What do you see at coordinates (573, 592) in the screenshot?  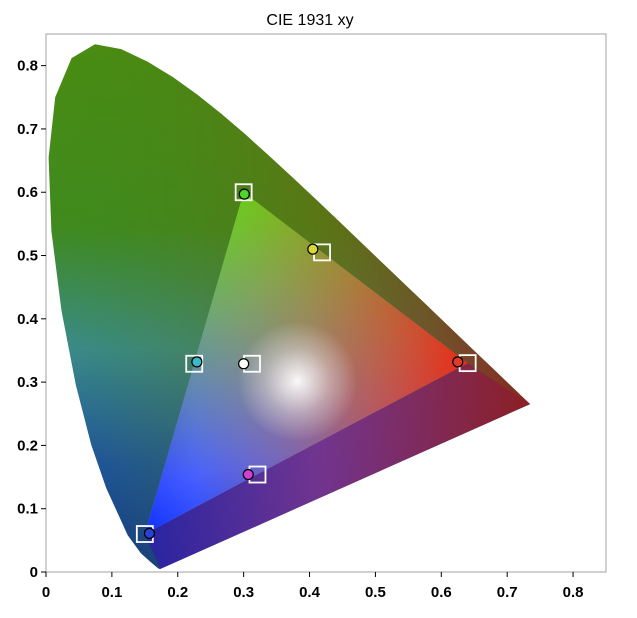 I see `x-tick-label: 0.8` at bounding box center [573, 592].